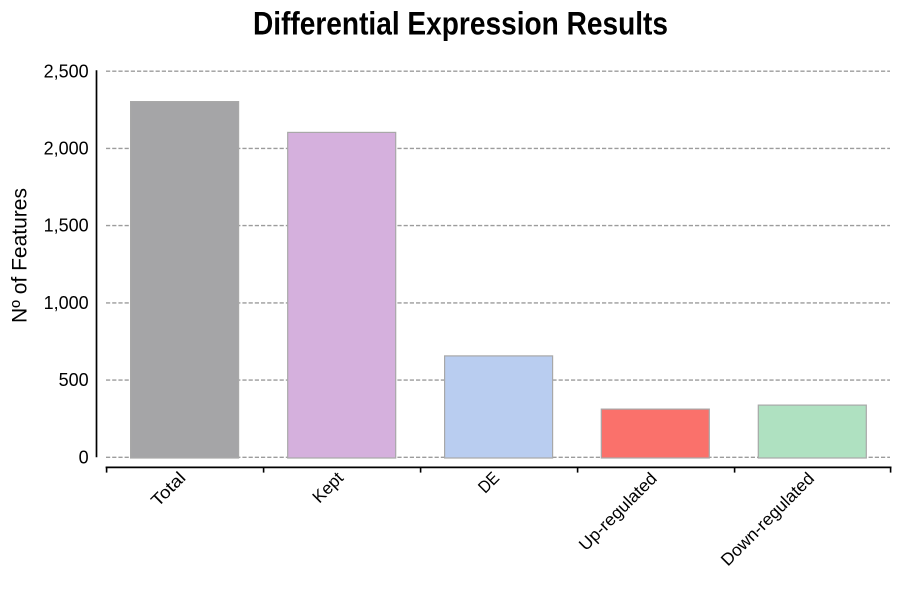  What do you see at coordinates (20, 255) in the screenshot?
I see `svg-text: Nº of Features` at bounding box center [20, 255].